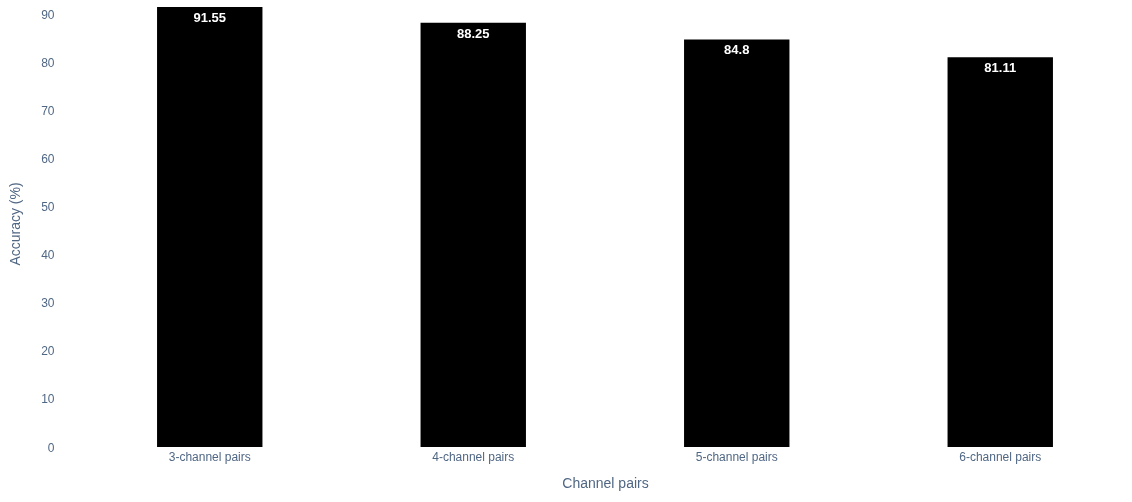 This screenshot has width=1132, height=502. I want to click on y-tick-label: 20, so click(48, 351).